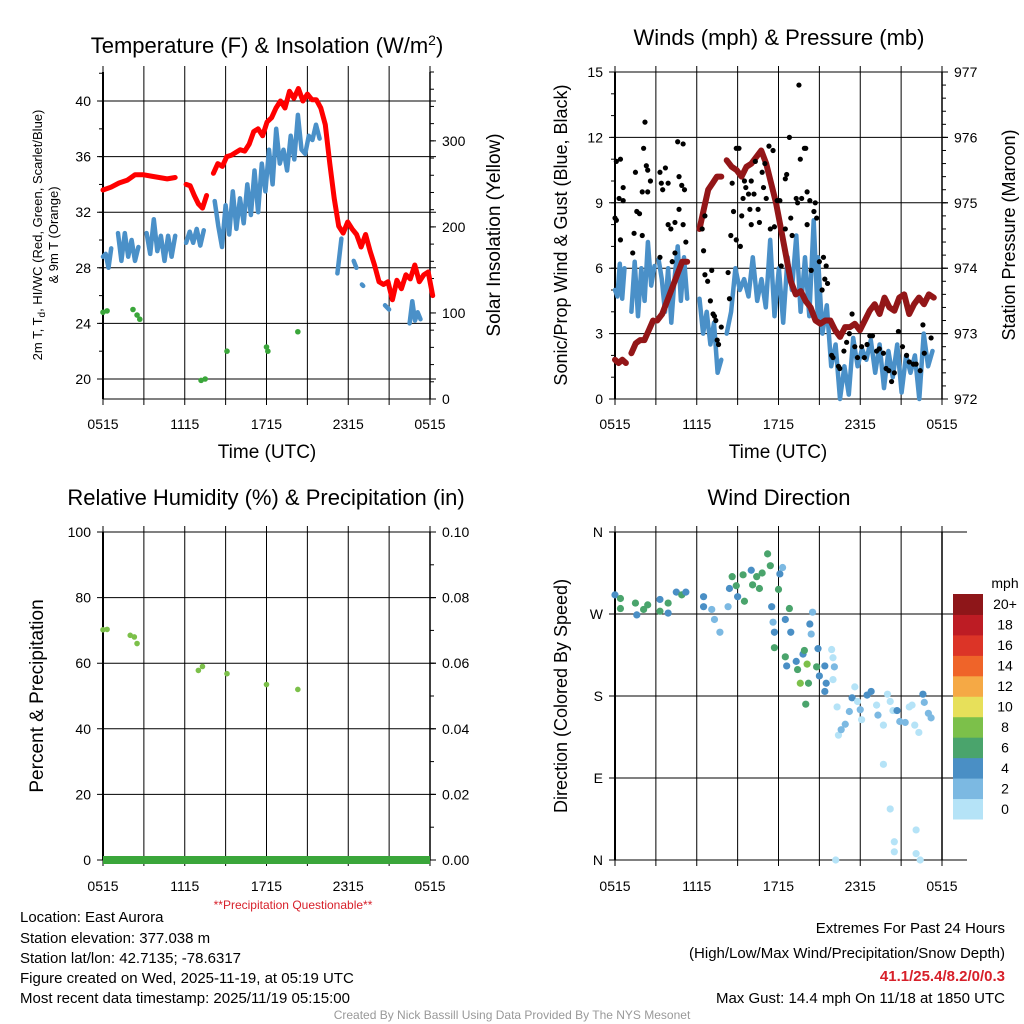  I want to click on x-tick-label: 2315, so click(860, 424).